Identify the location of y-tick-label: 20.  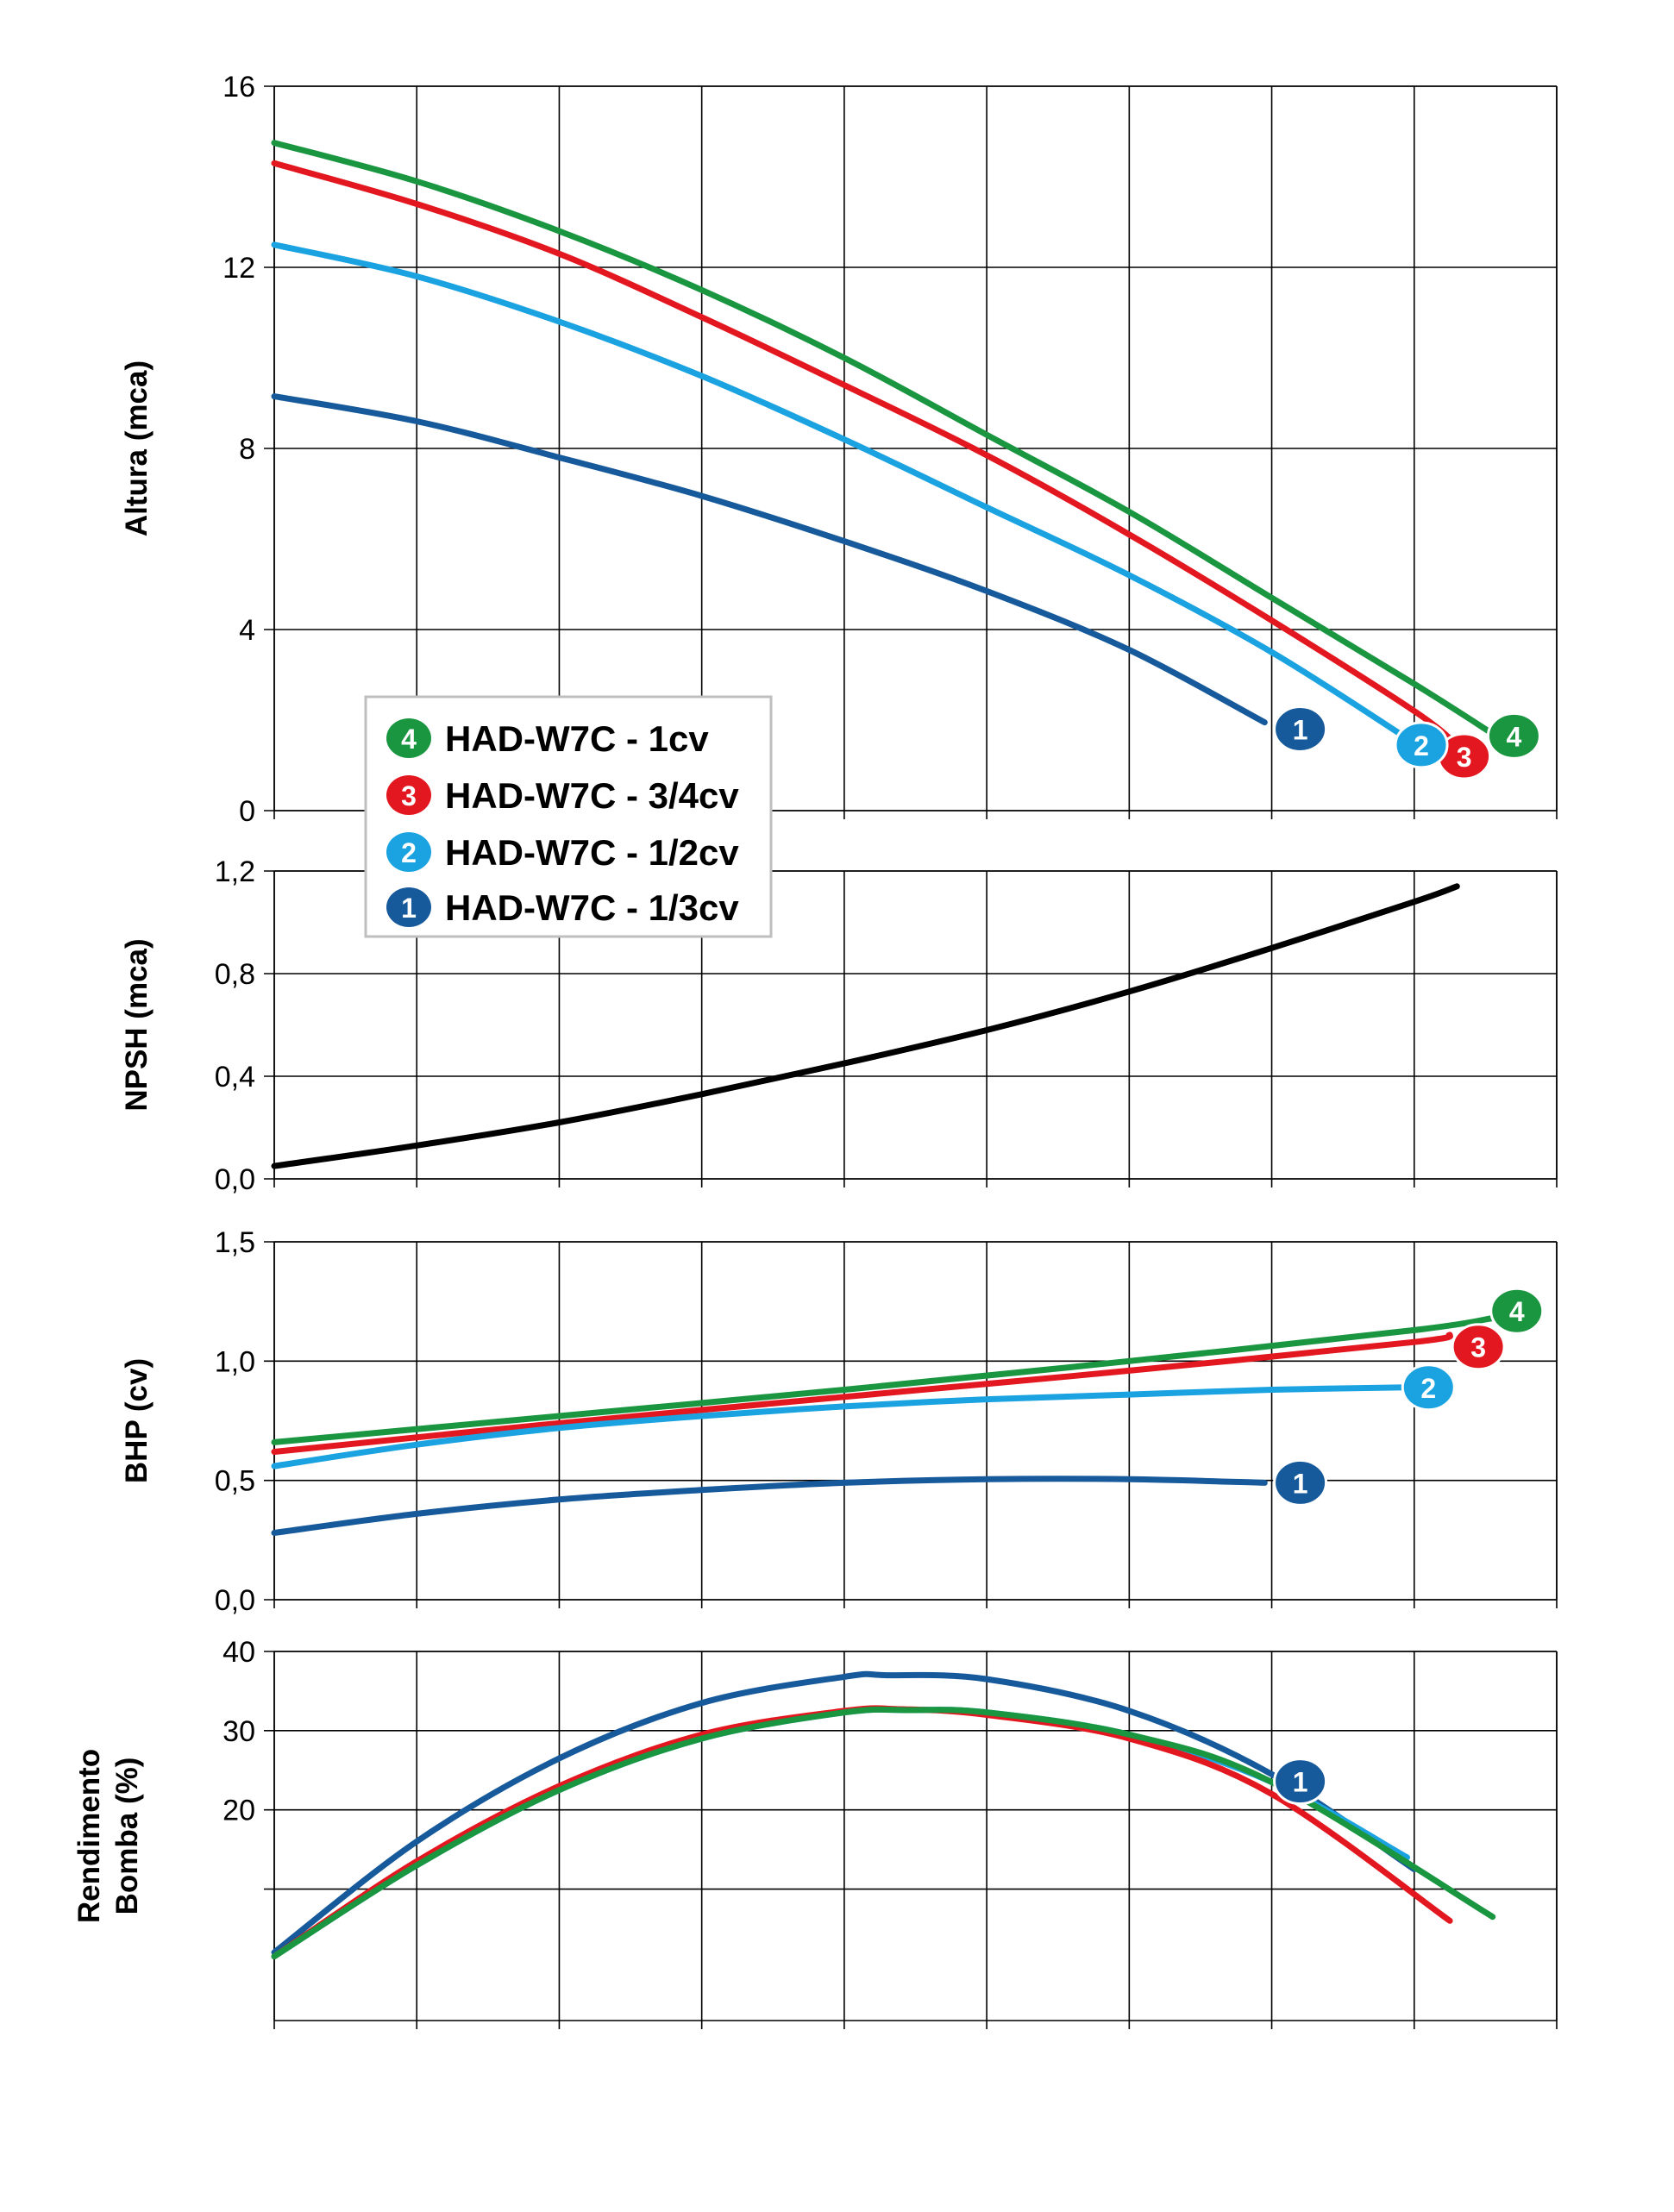
(239, 1811).